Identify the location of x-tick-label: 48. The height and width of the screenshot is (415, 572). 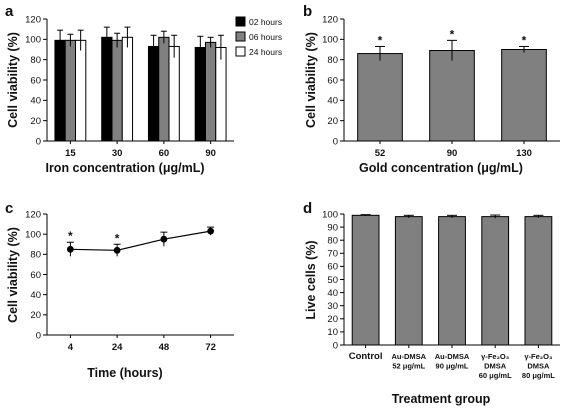
(164, 347).